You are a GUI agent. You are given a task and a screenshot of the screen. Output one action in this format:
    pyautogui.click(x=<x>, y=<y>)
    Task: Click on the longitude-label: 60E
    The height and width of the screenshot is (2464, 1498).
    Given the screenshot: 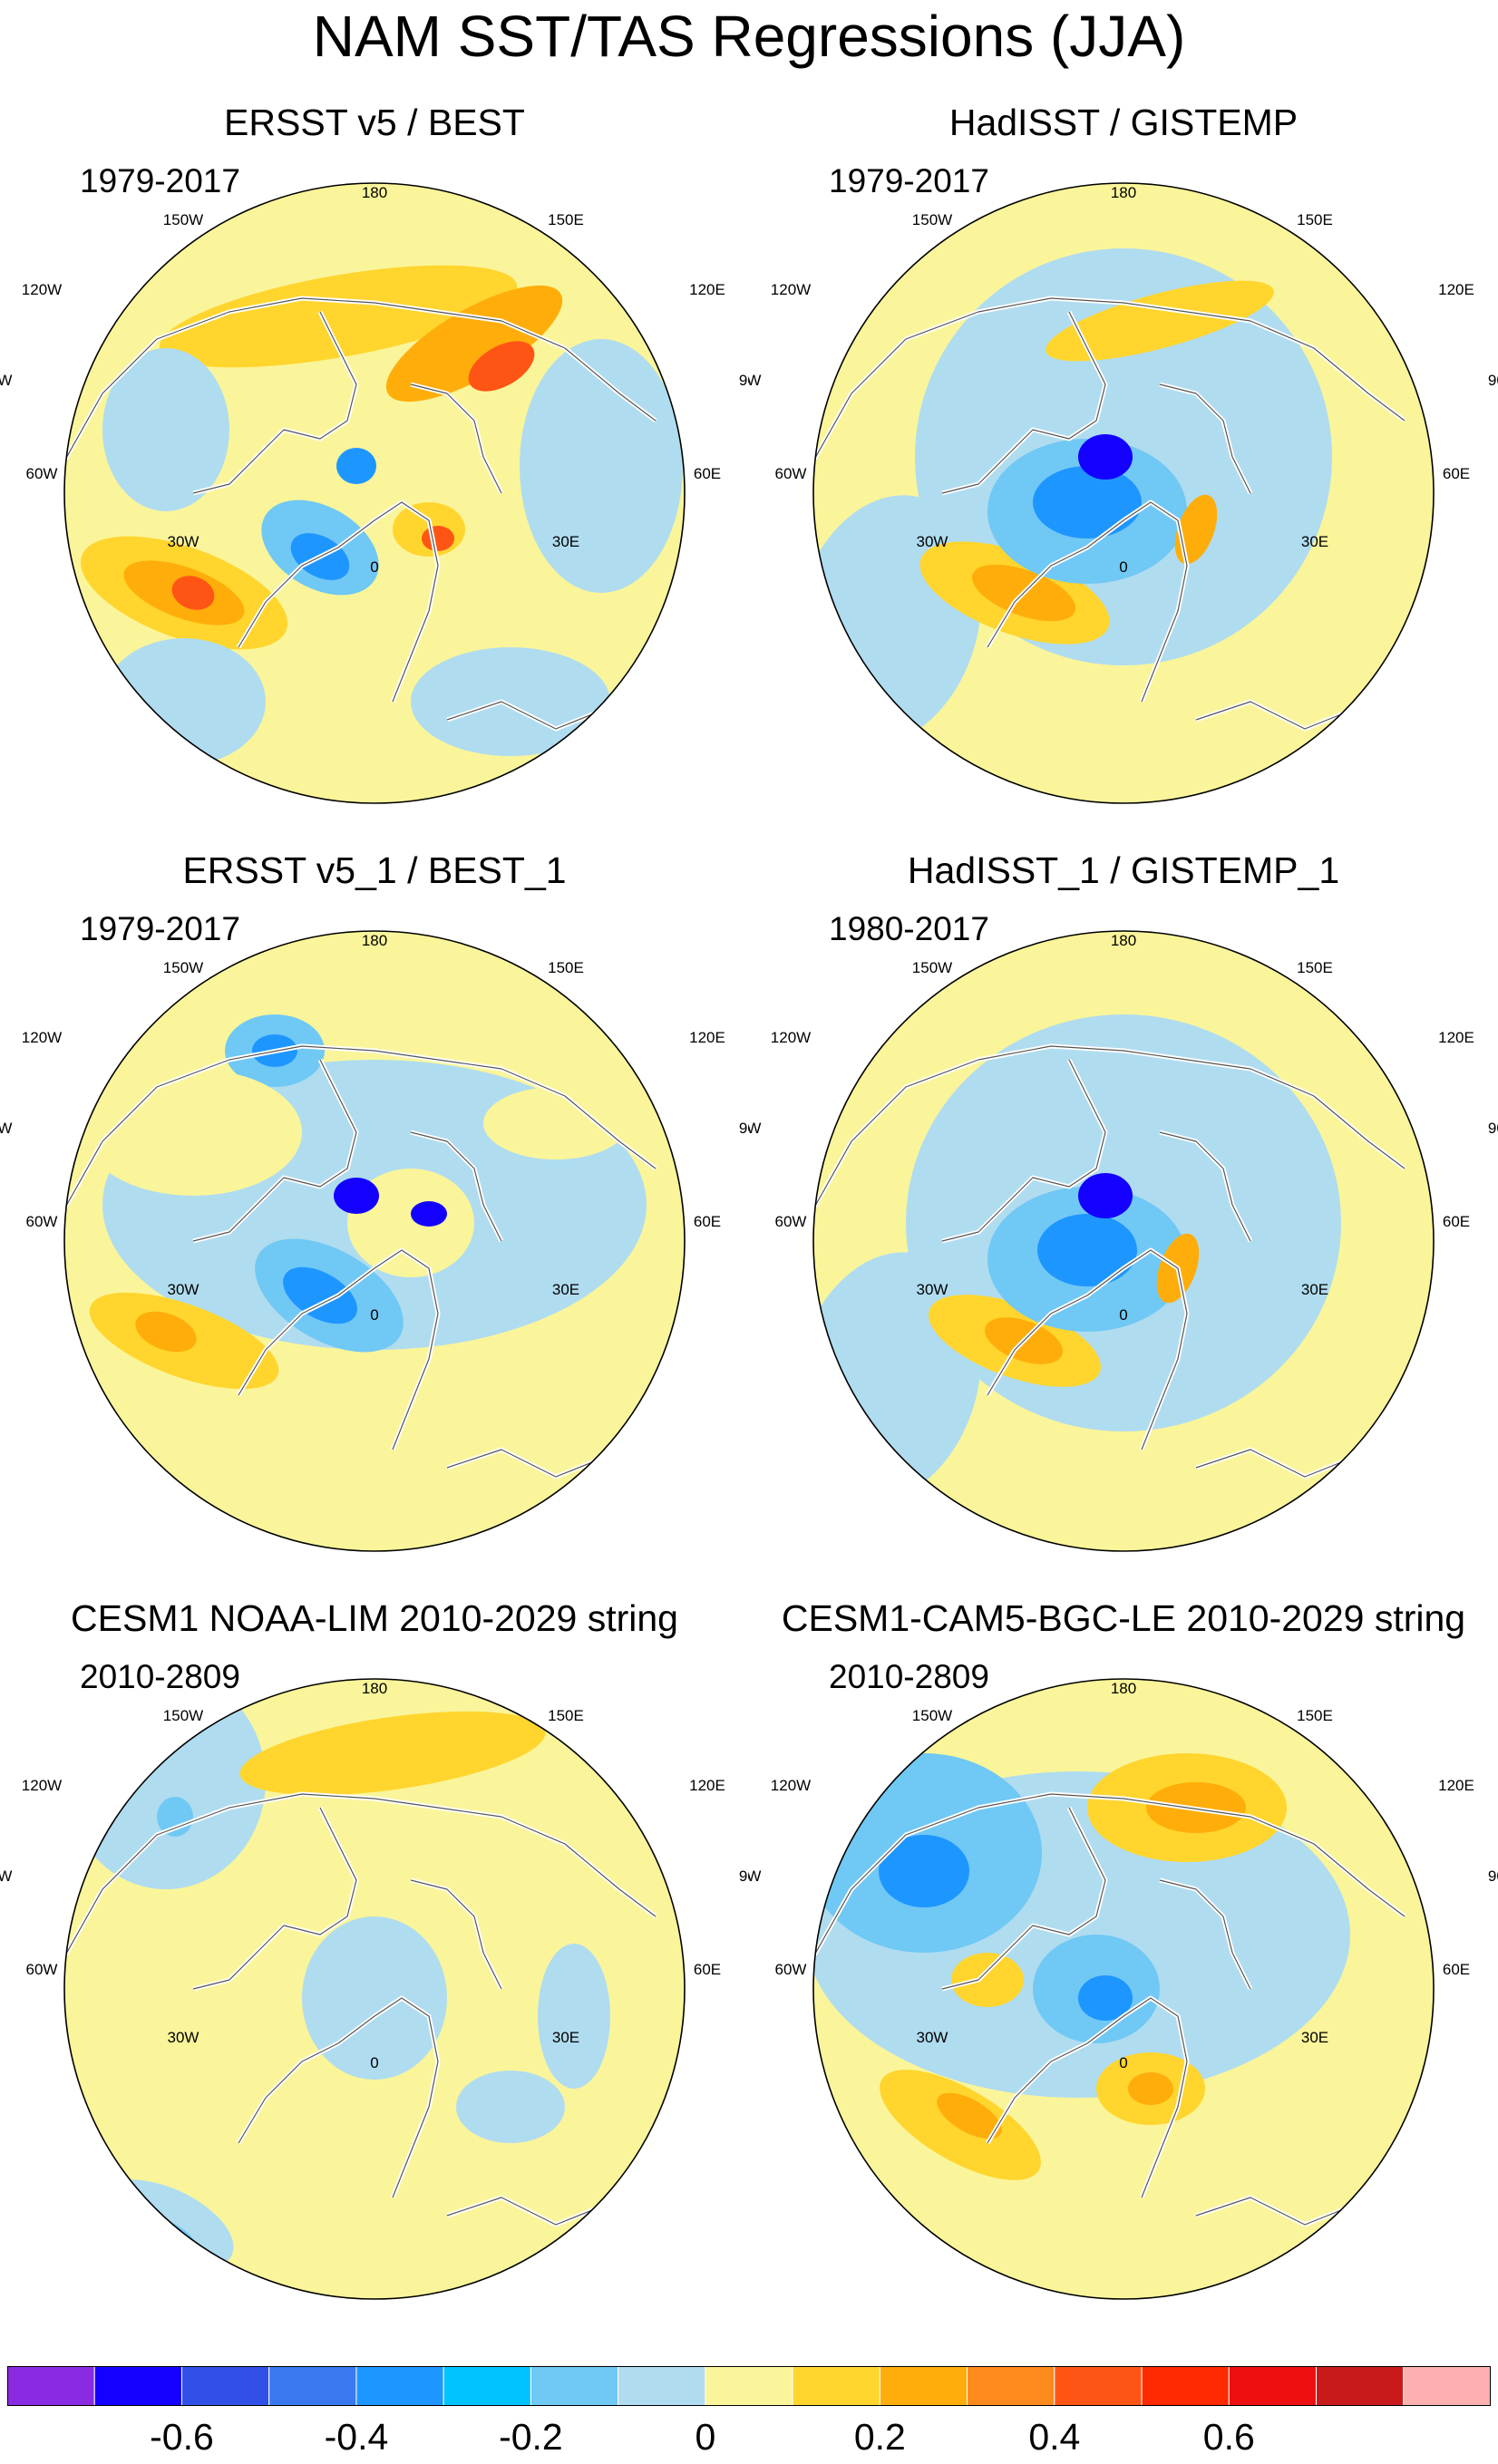 What is the action you would take?
    pyautogui.click(x=707, y=473)
    